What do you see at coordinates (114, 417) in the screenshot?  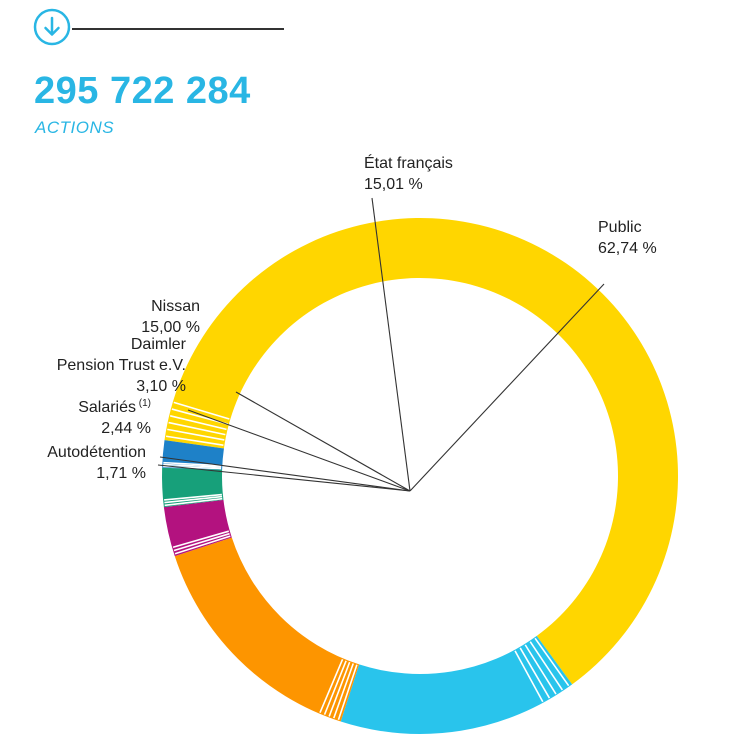 I see `label-salaries: Salariés (1) 2,44 %` at bounding box center [114, 417].